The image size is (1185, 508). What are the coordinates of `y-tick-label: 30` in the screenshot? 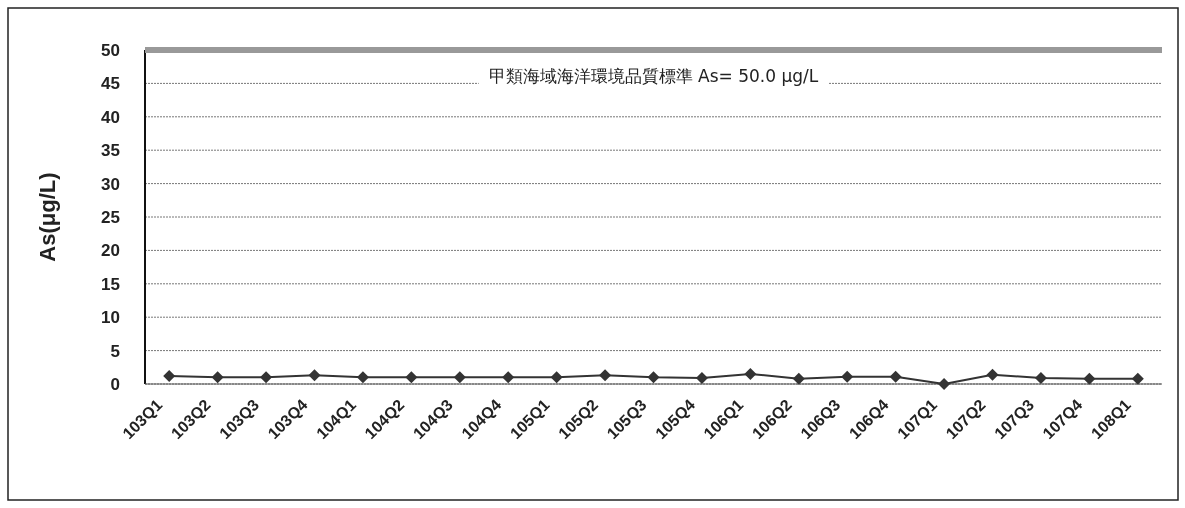 It's located at (110, 184).